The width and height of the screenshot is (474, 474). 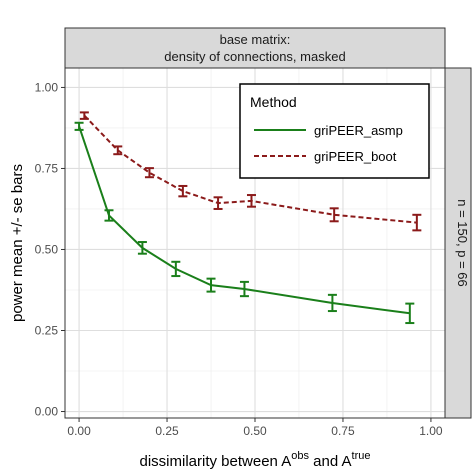 I want to click on x-axis-title-sup-true: true, so click(x=361, y=456).